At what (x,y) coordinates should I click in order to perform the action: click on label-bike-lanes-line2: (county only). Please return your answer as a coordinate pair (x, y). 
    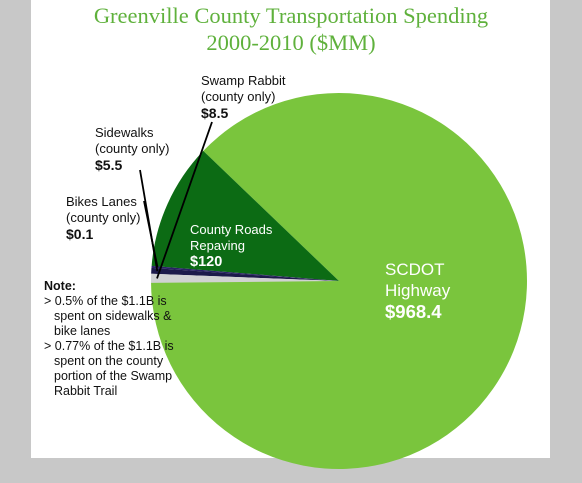
    Looking at the image, I should click on (103, 217).